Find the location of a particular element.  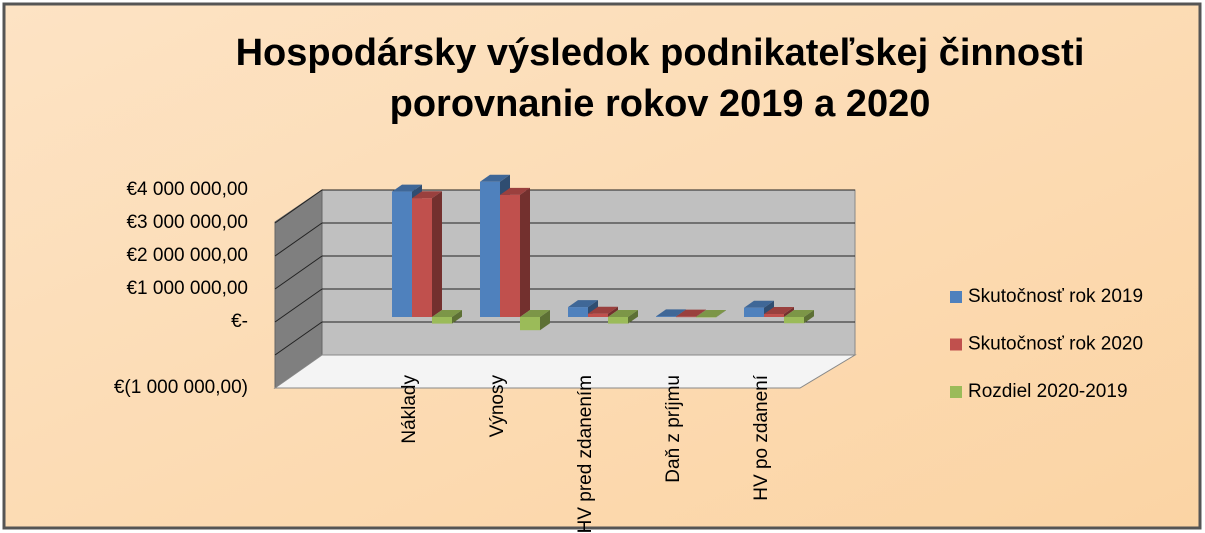

legend-label: Skutočnosť rok 2019 is located at coordinates (1055, 296).